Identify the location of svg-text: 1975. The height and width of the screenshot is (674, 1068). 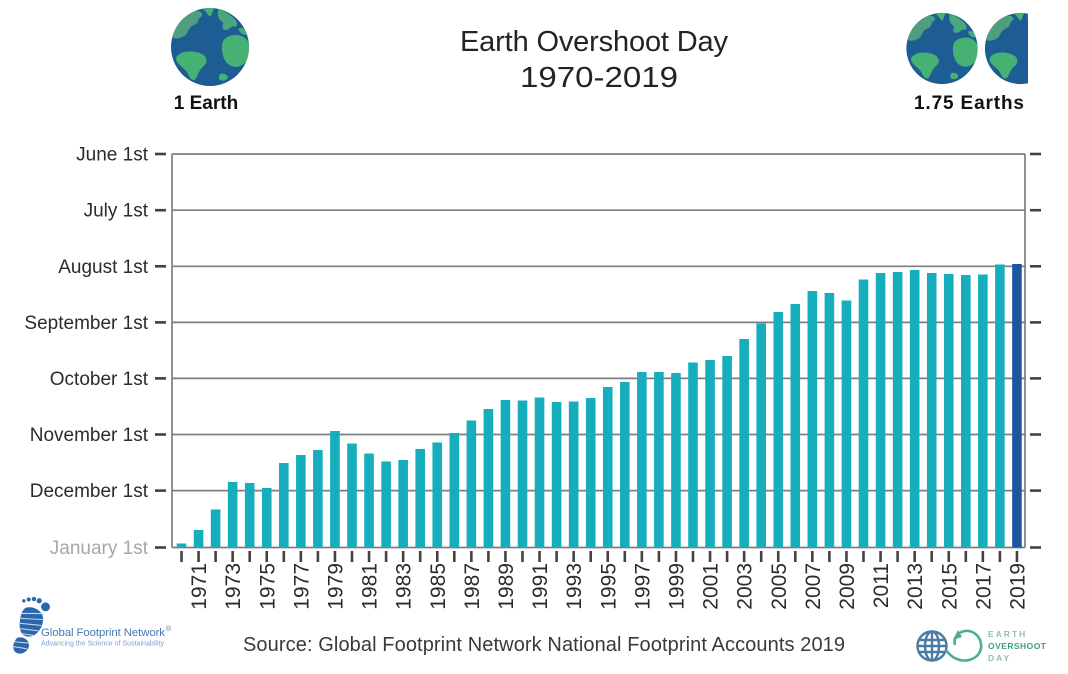
(267, 586).